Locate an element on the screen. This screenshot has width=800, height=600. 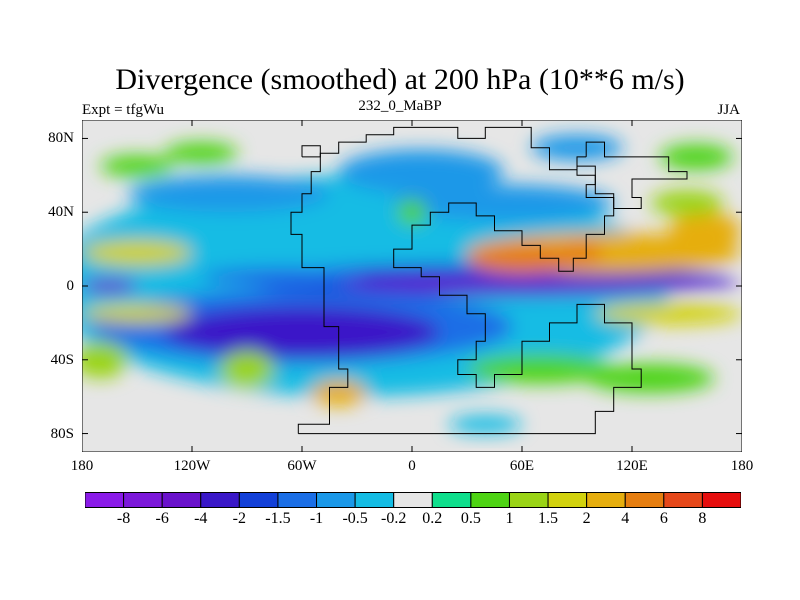
colorbar-level-label: 8 is located at coordinates (702, 518).